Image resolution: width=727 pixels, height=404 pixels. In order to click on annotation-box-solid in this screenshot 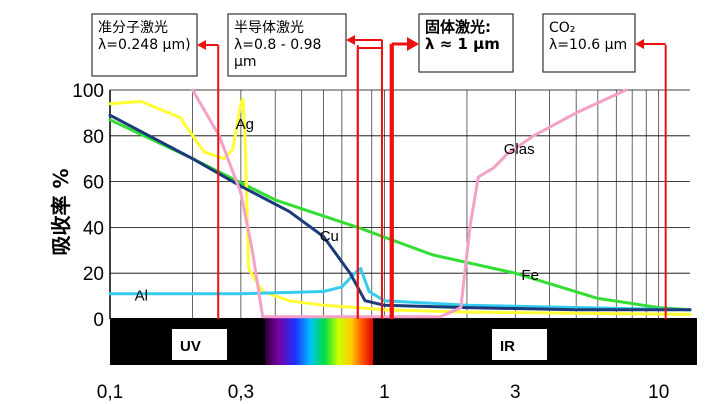, I will do `click(466, 43)`.